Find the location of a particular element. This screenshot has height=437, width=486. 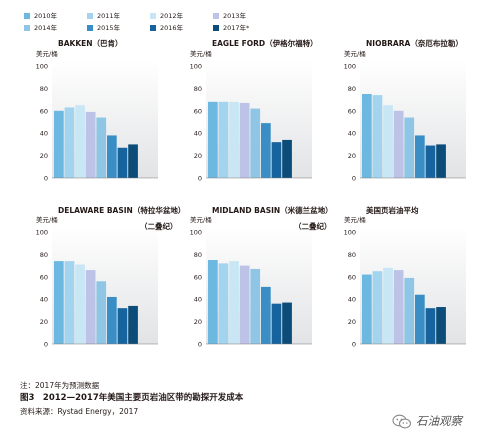

legend-item: 2016年 is located at coordinates (166, 28).